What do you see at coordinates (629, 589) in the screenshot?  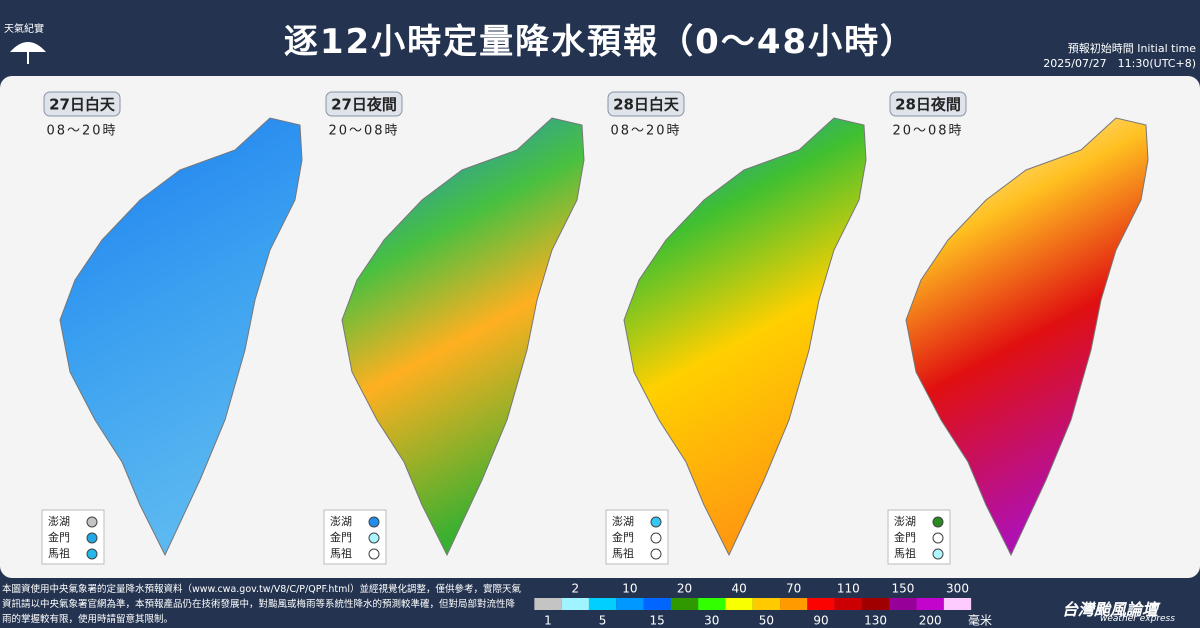 I see `scale-label: 10` at bounding box center [629, 589].